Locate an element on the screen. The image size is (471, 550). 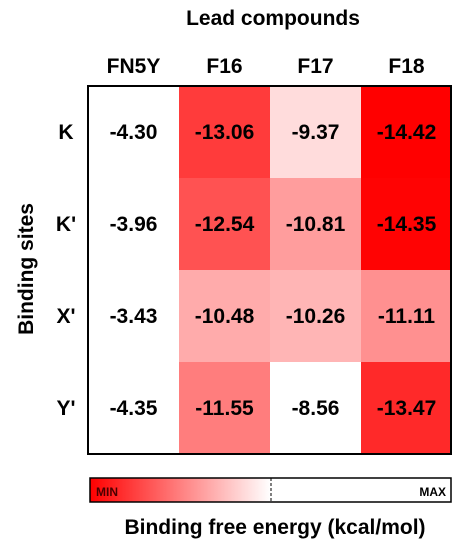
color-scale-title: Binding free energy (kcal/mol) is located at coordinates (274, 527).